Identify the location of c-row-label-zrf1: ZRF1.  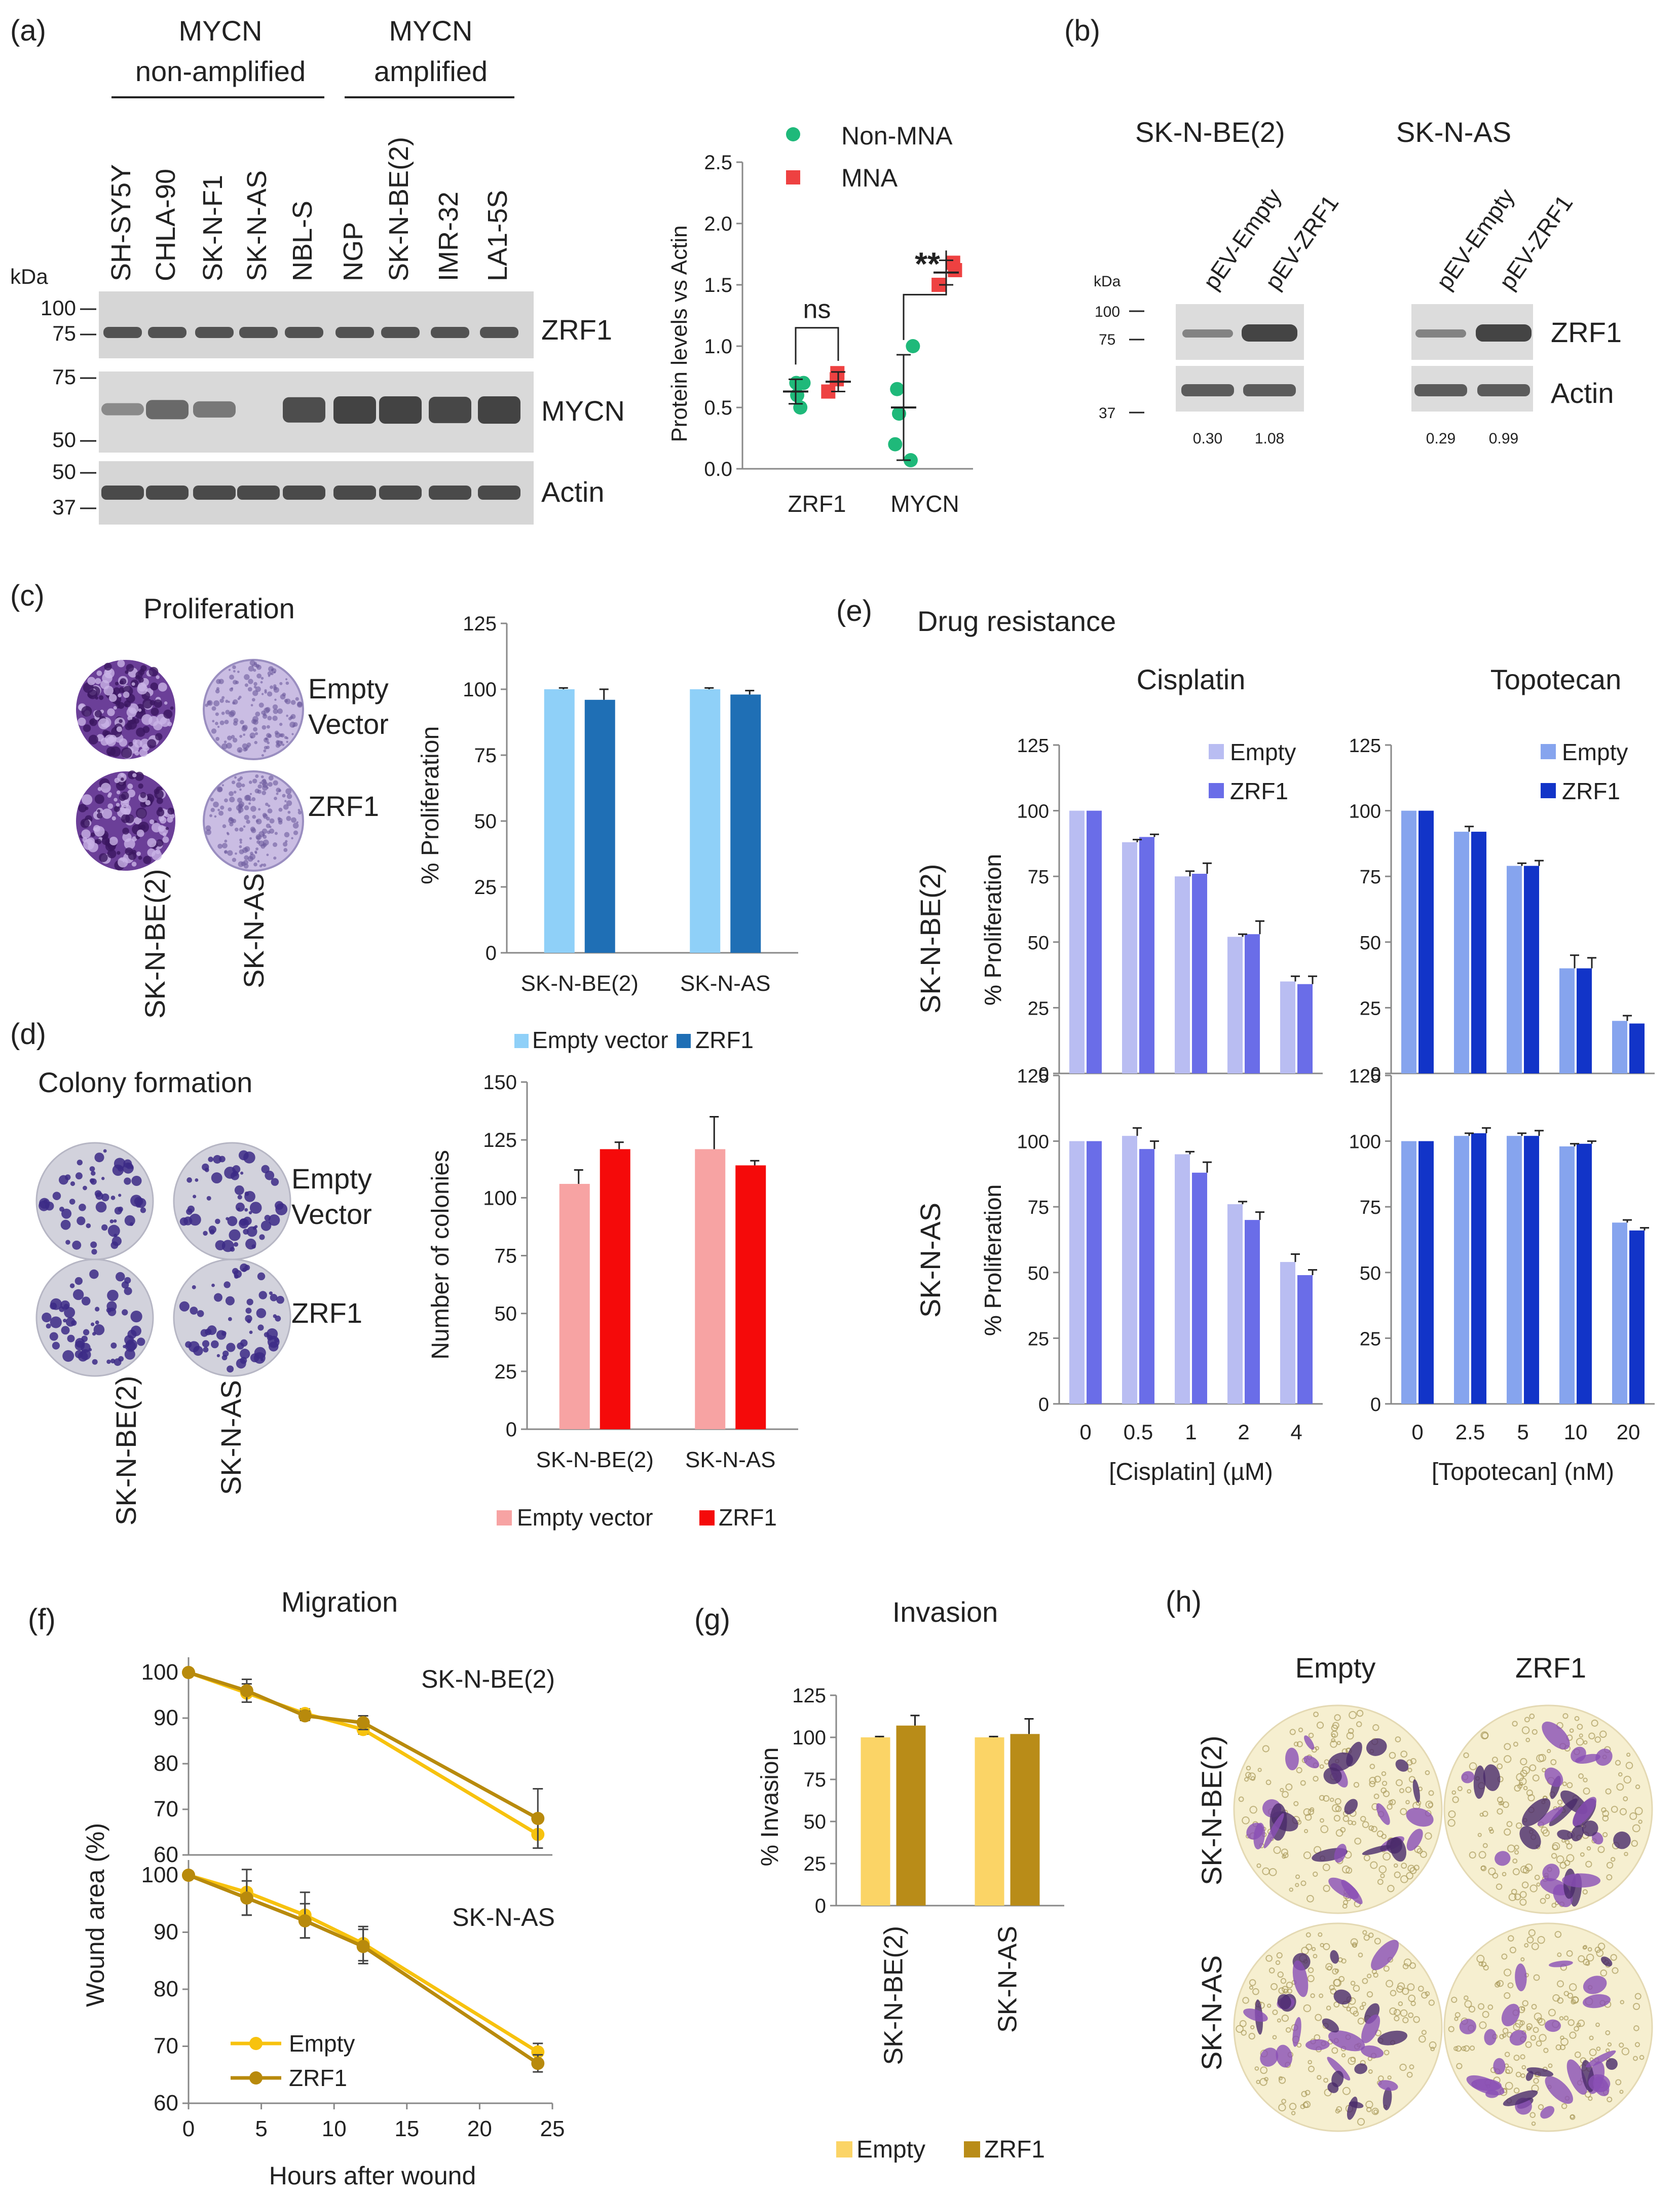
(343, 806).